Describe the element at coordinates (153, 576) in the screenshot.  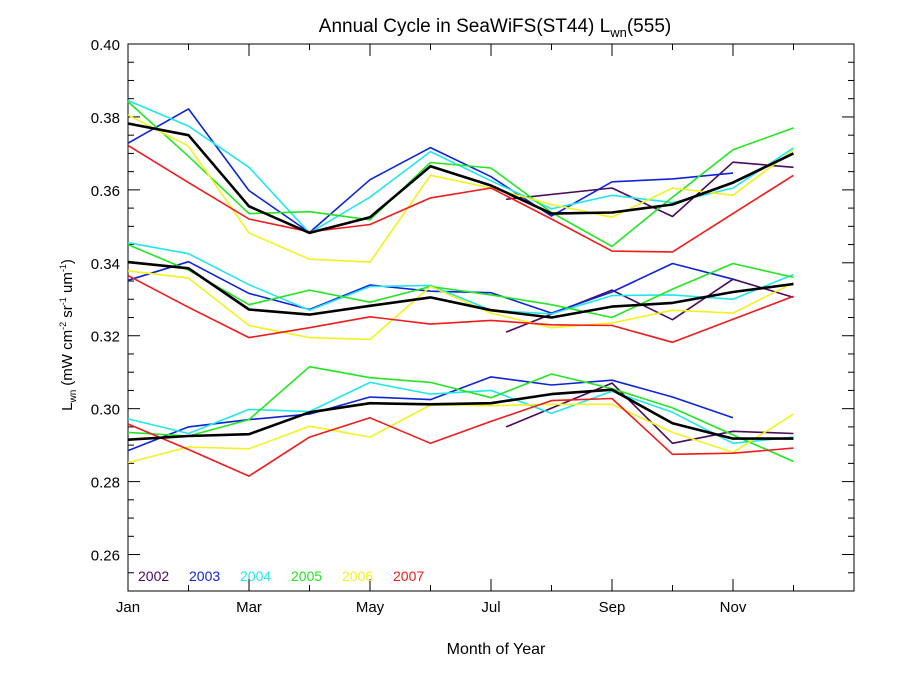
I see `legend-entry-2002: 2002` at that location.